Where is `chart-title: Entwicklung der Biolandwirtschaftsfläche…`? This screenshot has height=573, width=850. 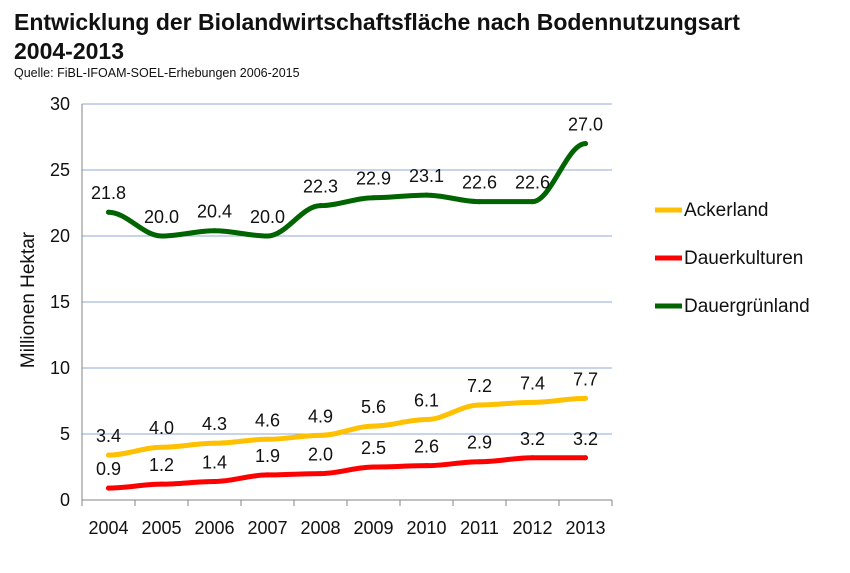 chart-title: Entwicklung der Biolandwirtschaftsfläche… is located at coordinates (377, 37).